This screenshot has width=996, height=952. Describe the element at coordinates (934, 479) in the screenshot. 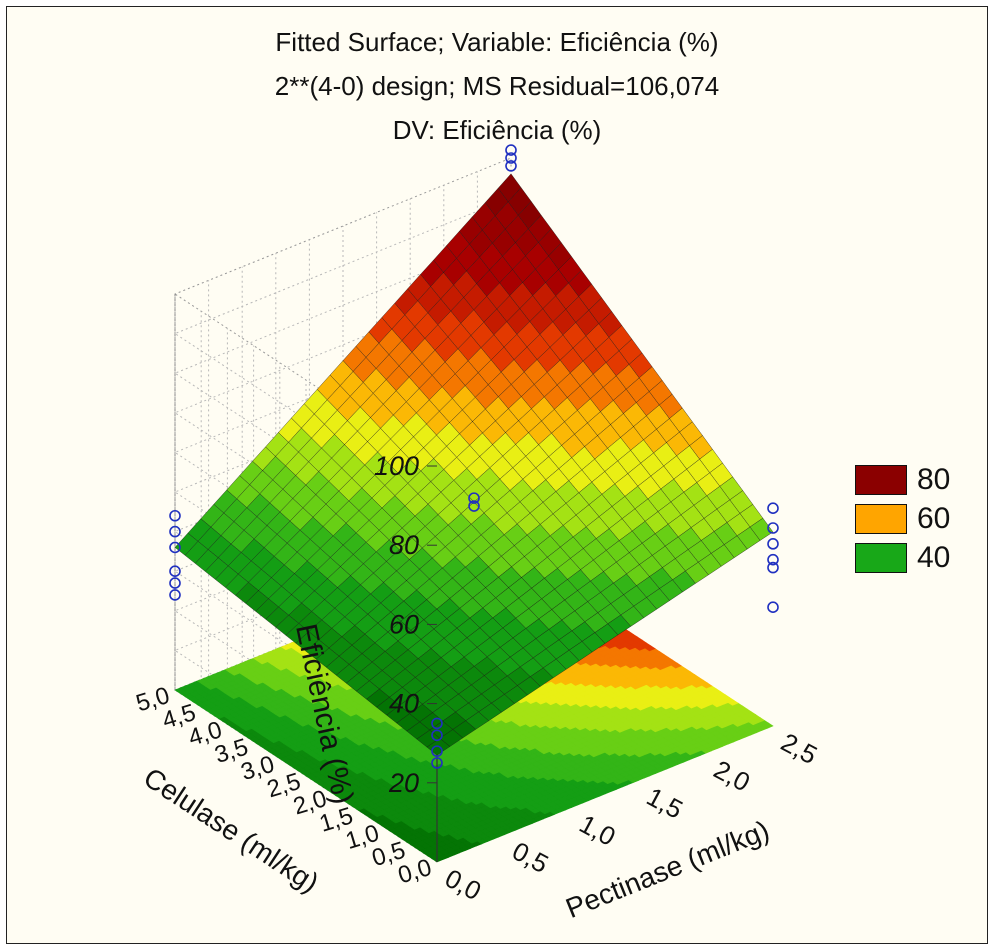

I see `legend-label-80: 80` at that location.